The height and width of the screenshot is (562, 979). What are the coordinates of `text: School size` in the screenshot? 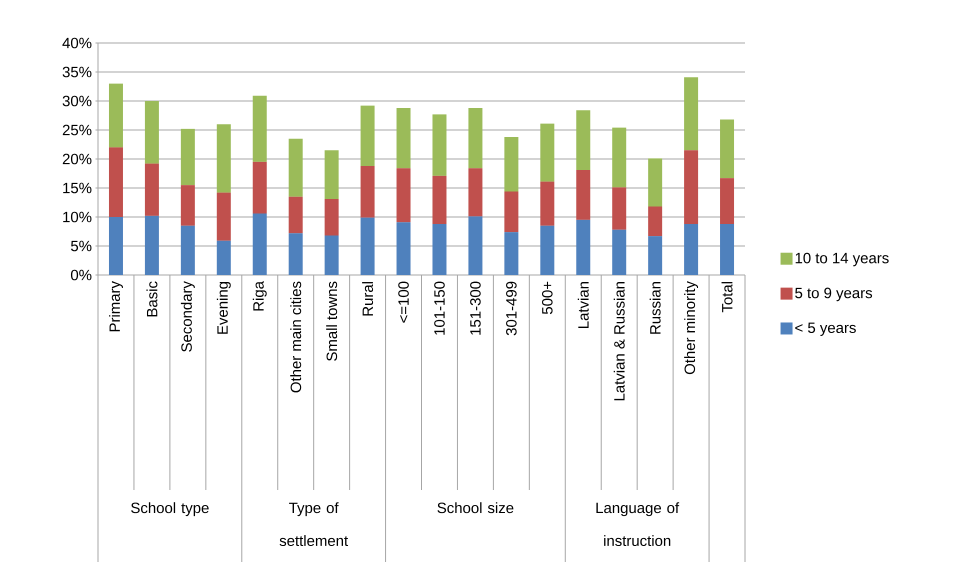 It's located at (475, 508).